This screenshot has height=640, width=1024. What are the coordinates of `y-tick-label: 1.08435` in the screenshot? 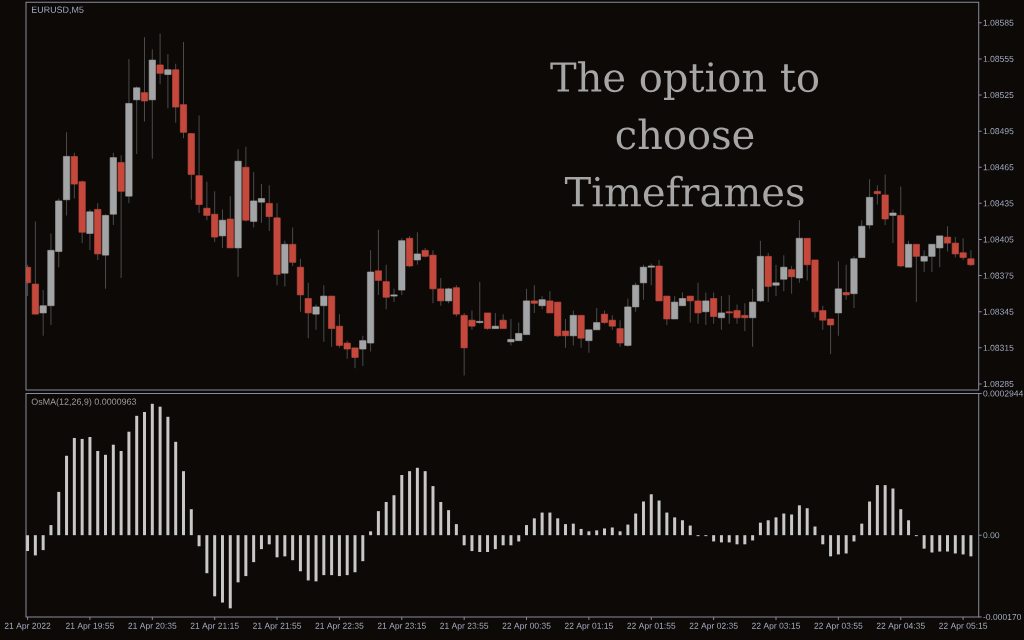 It's located at (998, 203).